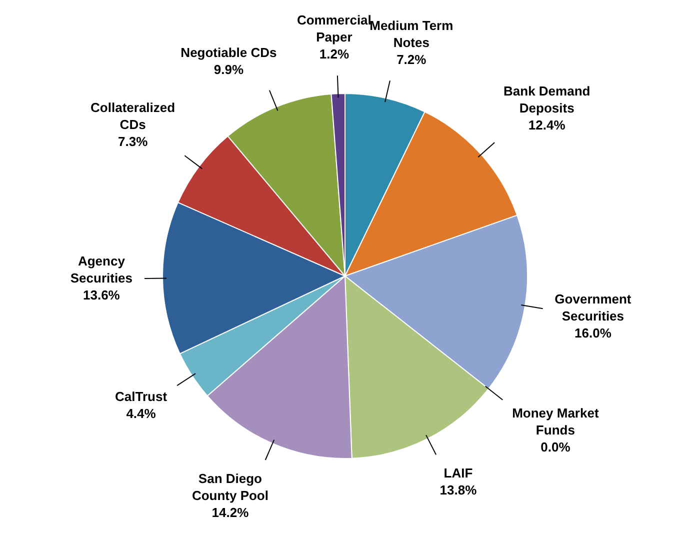  What do you see at coordinates (133, 116) in the screenshot?
I see `slice-label: Collateralized CDs` at bounding box center [133, 116].